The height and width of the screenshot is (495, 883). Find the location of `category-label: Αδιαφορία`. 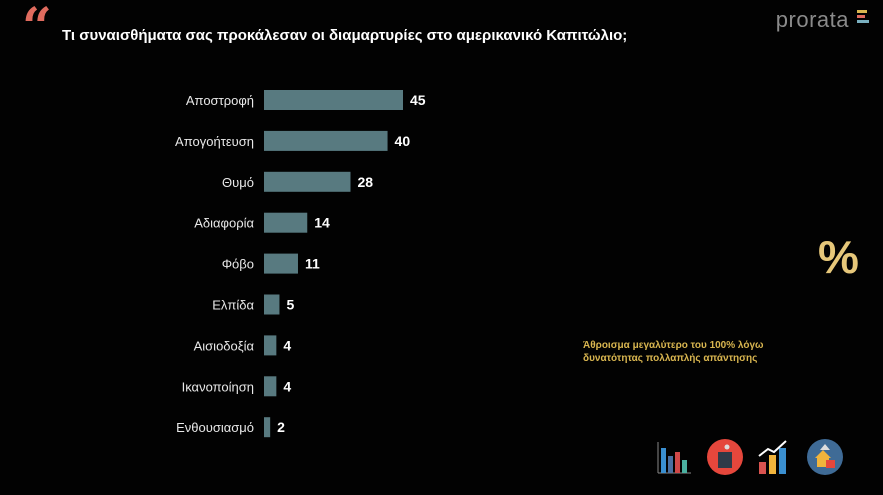

category-label: Αδιαφορία is located at coordinates (224, 223).